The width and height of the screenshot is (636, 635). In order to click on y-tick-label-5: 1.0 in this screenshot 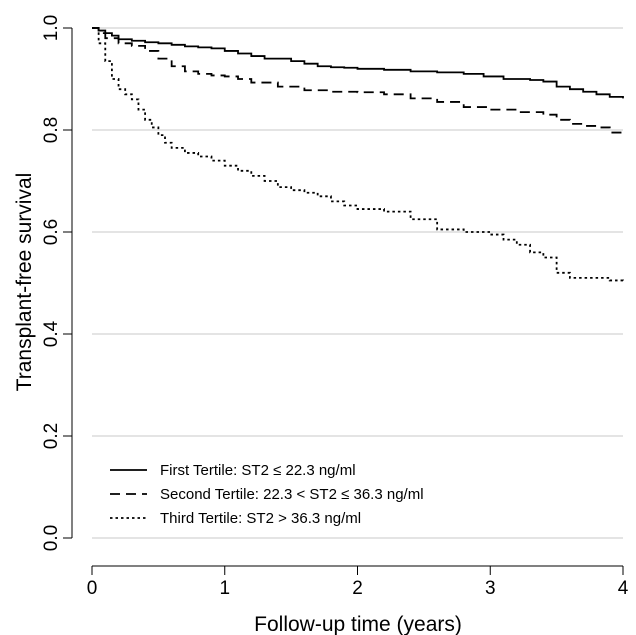, I will do `click(51, 28)`.